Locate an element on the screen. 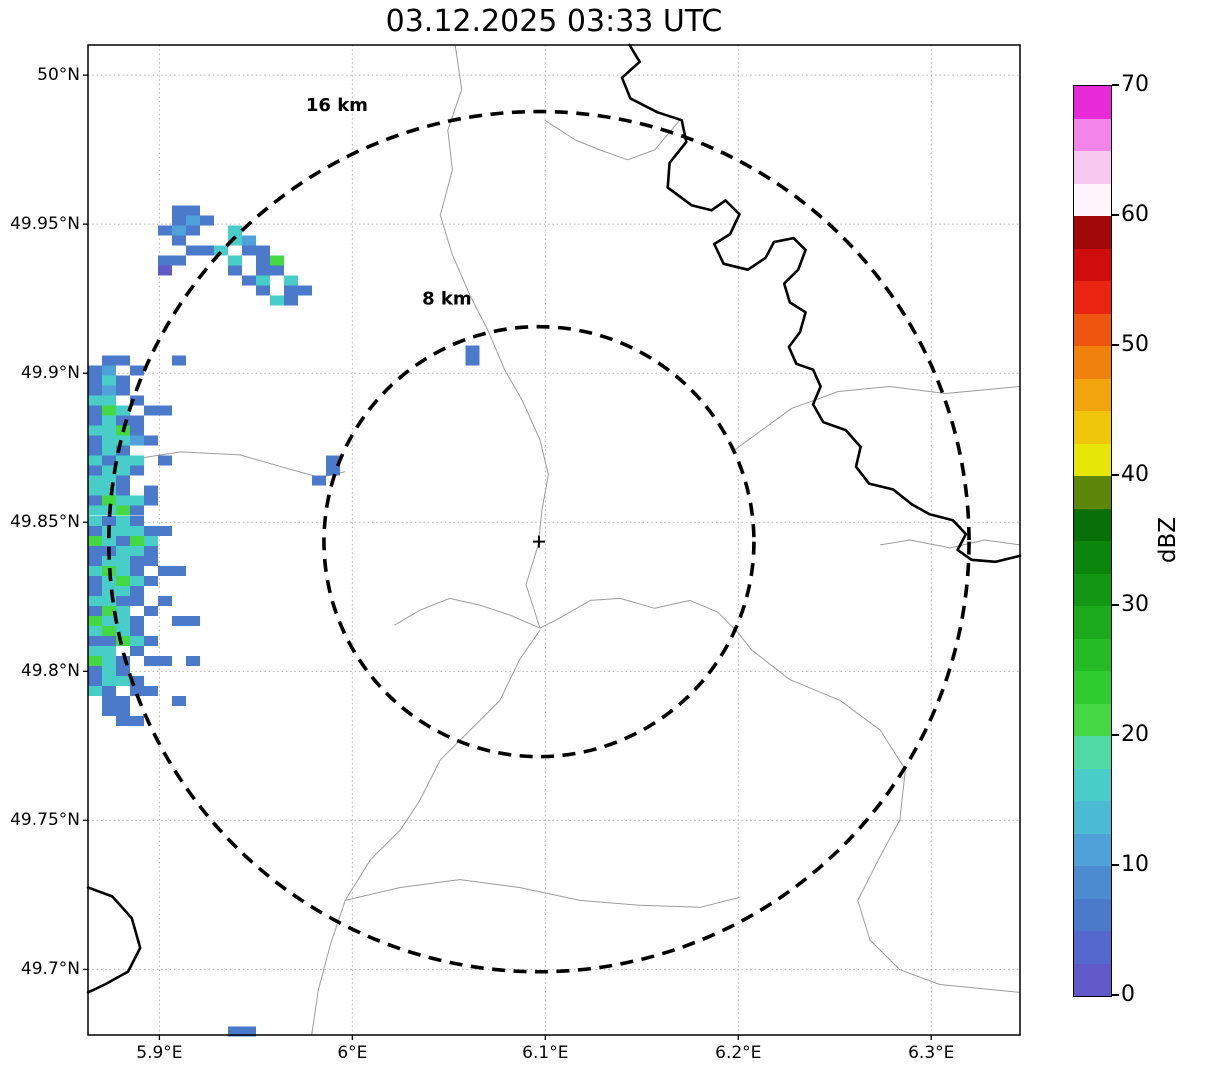 The image size is (1207, 1069). colorbar-tick-label: 40 is located at coordinates (1135, 474).